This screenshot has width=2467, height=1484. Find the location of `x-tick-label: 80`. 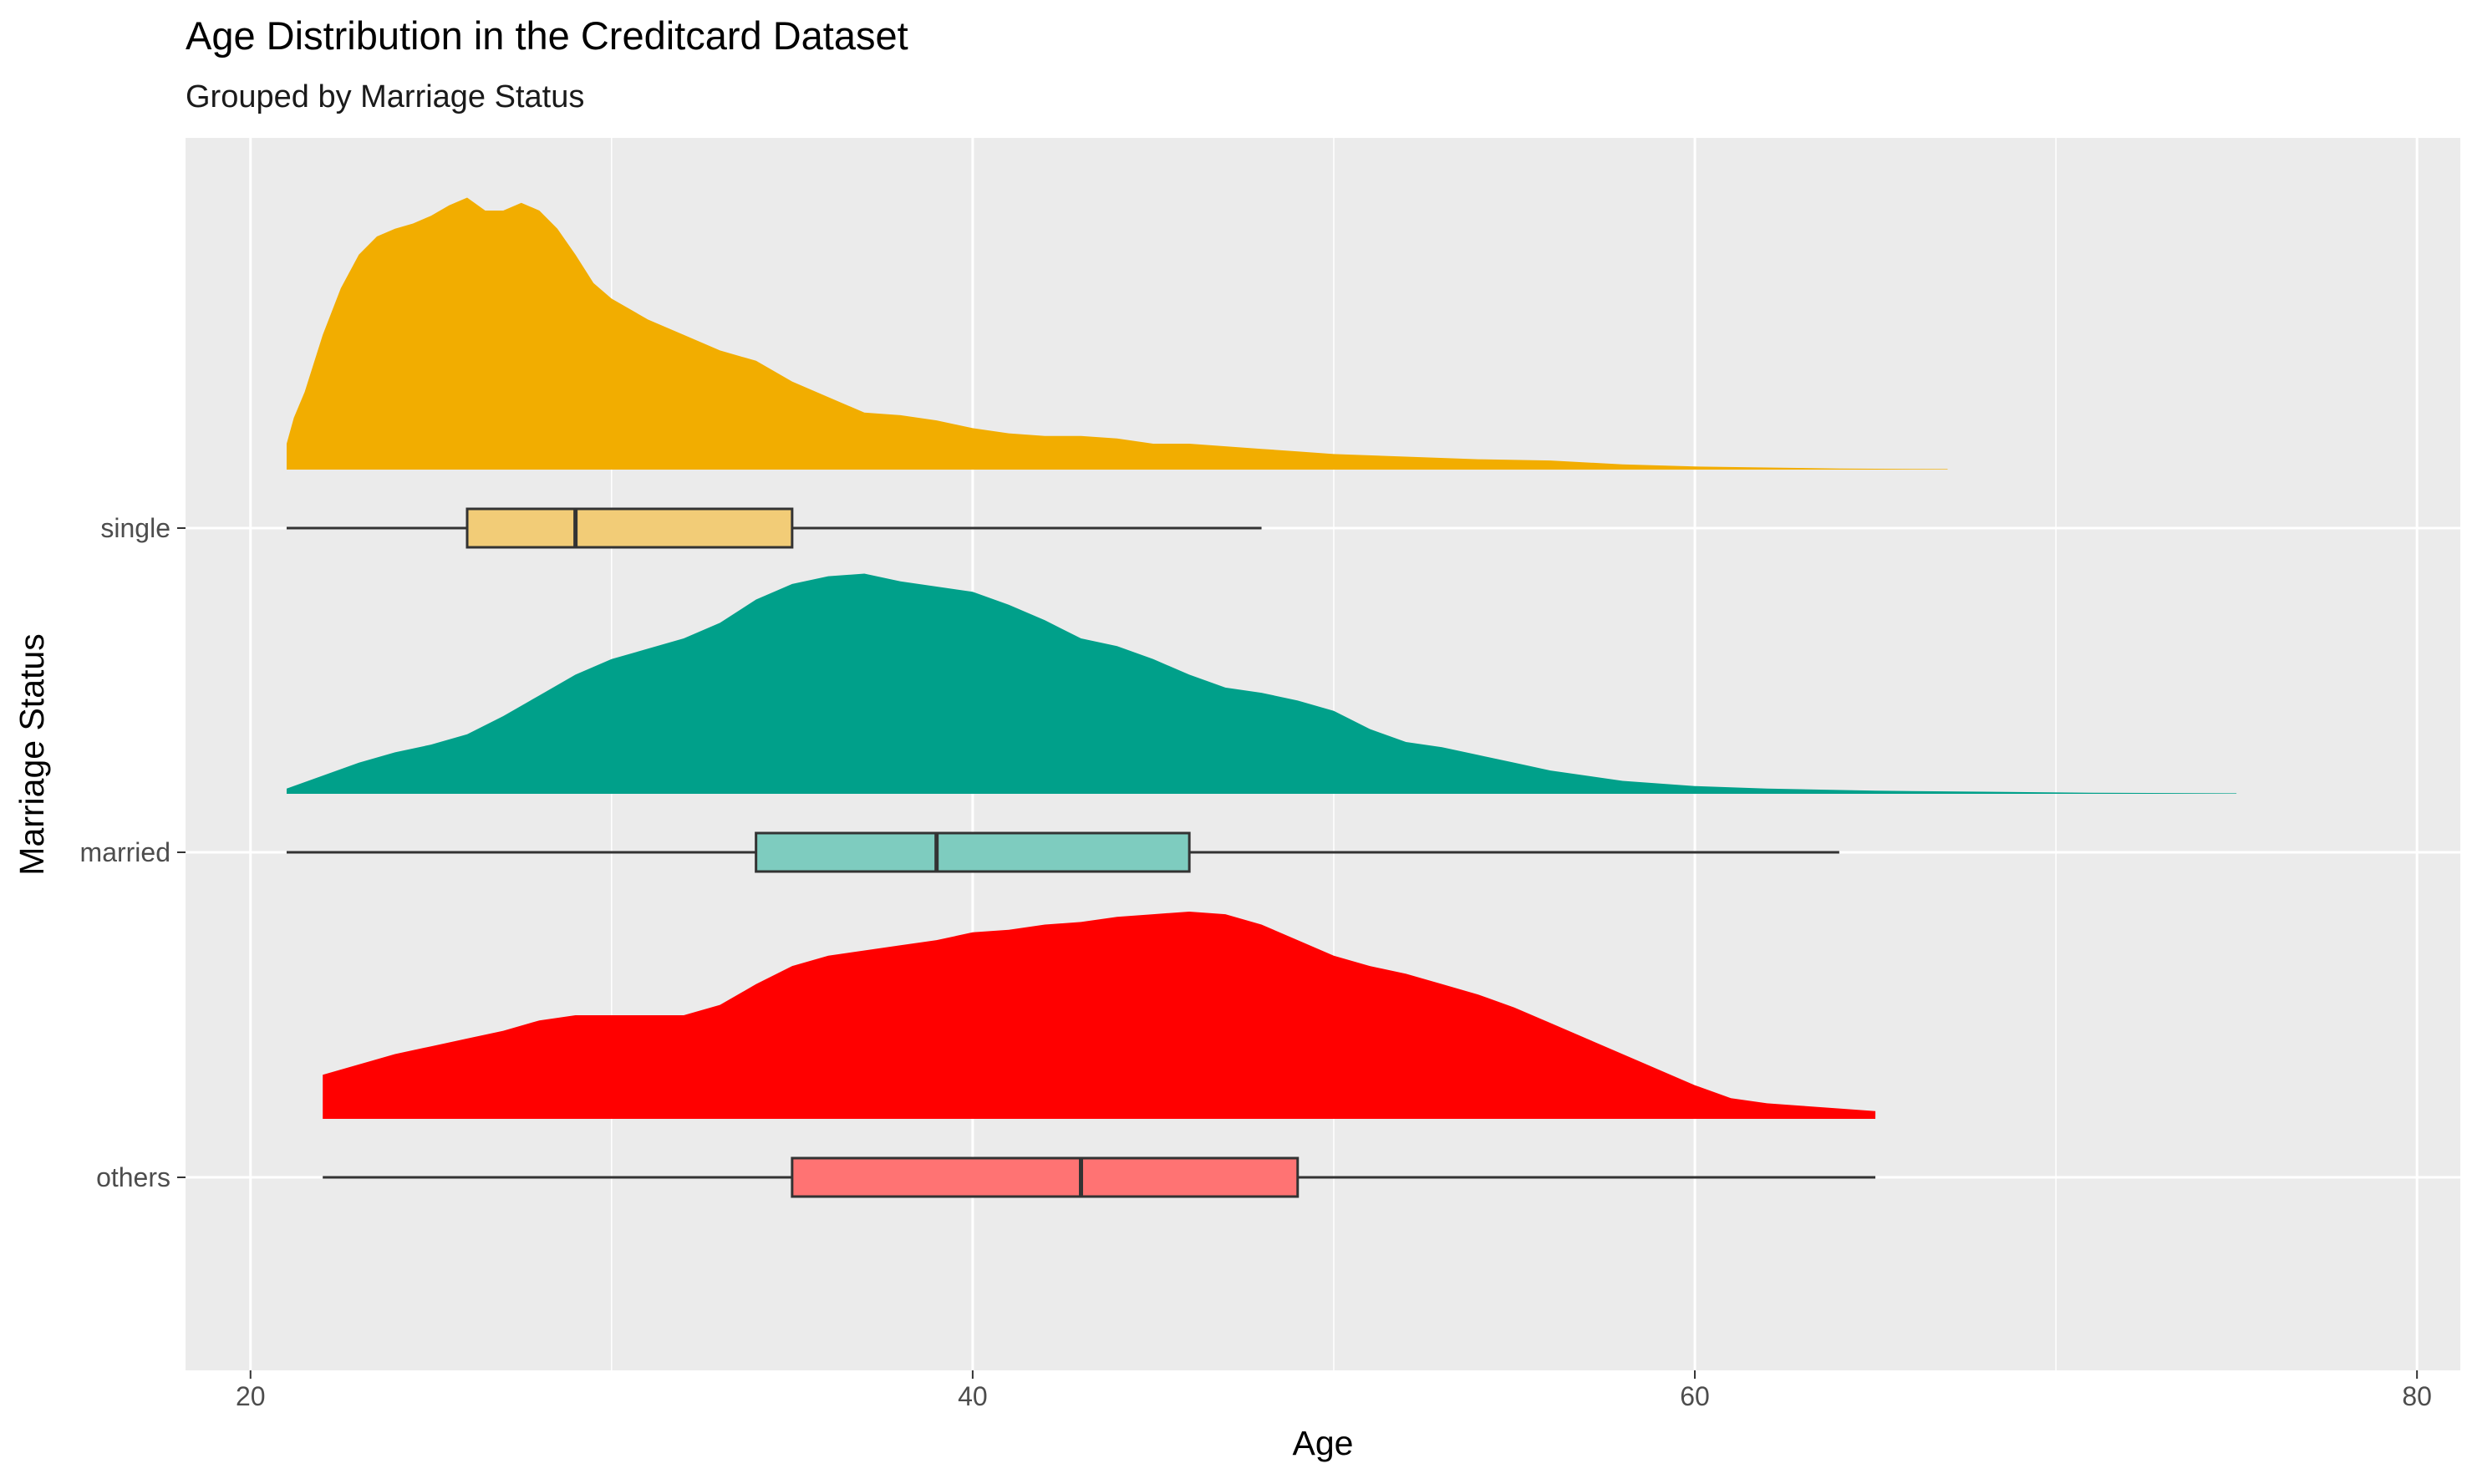

x-tick-label: 80 is located at coordinates (2417, 1396).